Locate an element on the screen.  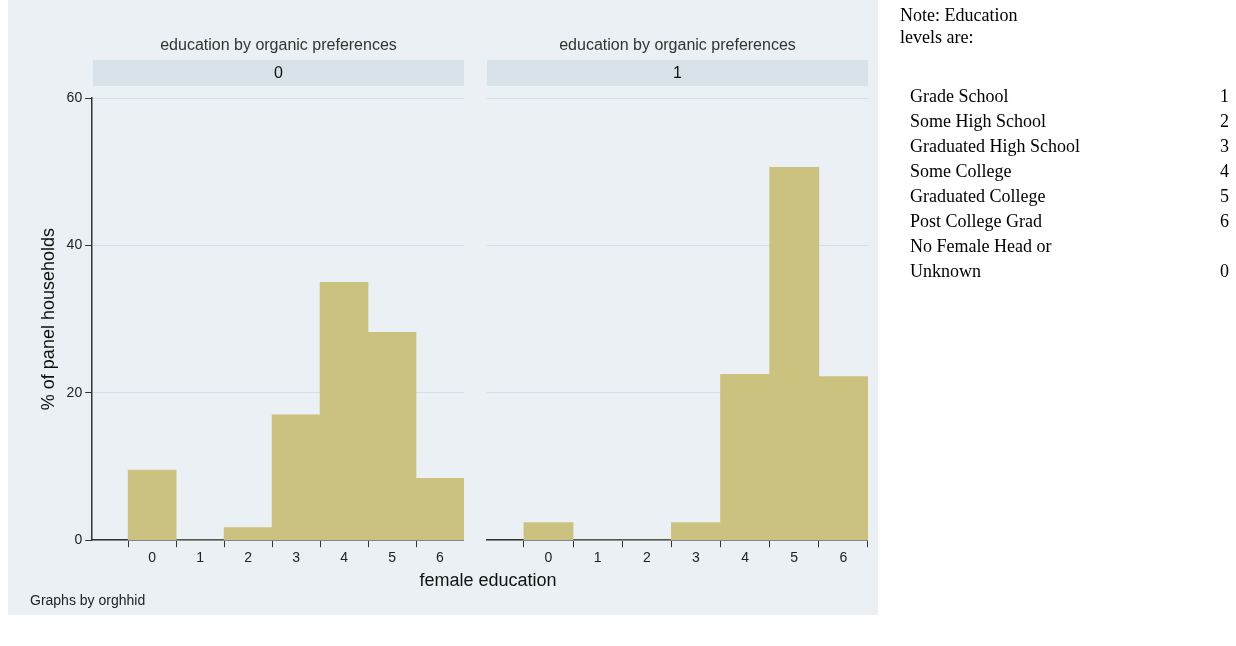
y-tick-label: 0 is located at coordinates (78, 539).